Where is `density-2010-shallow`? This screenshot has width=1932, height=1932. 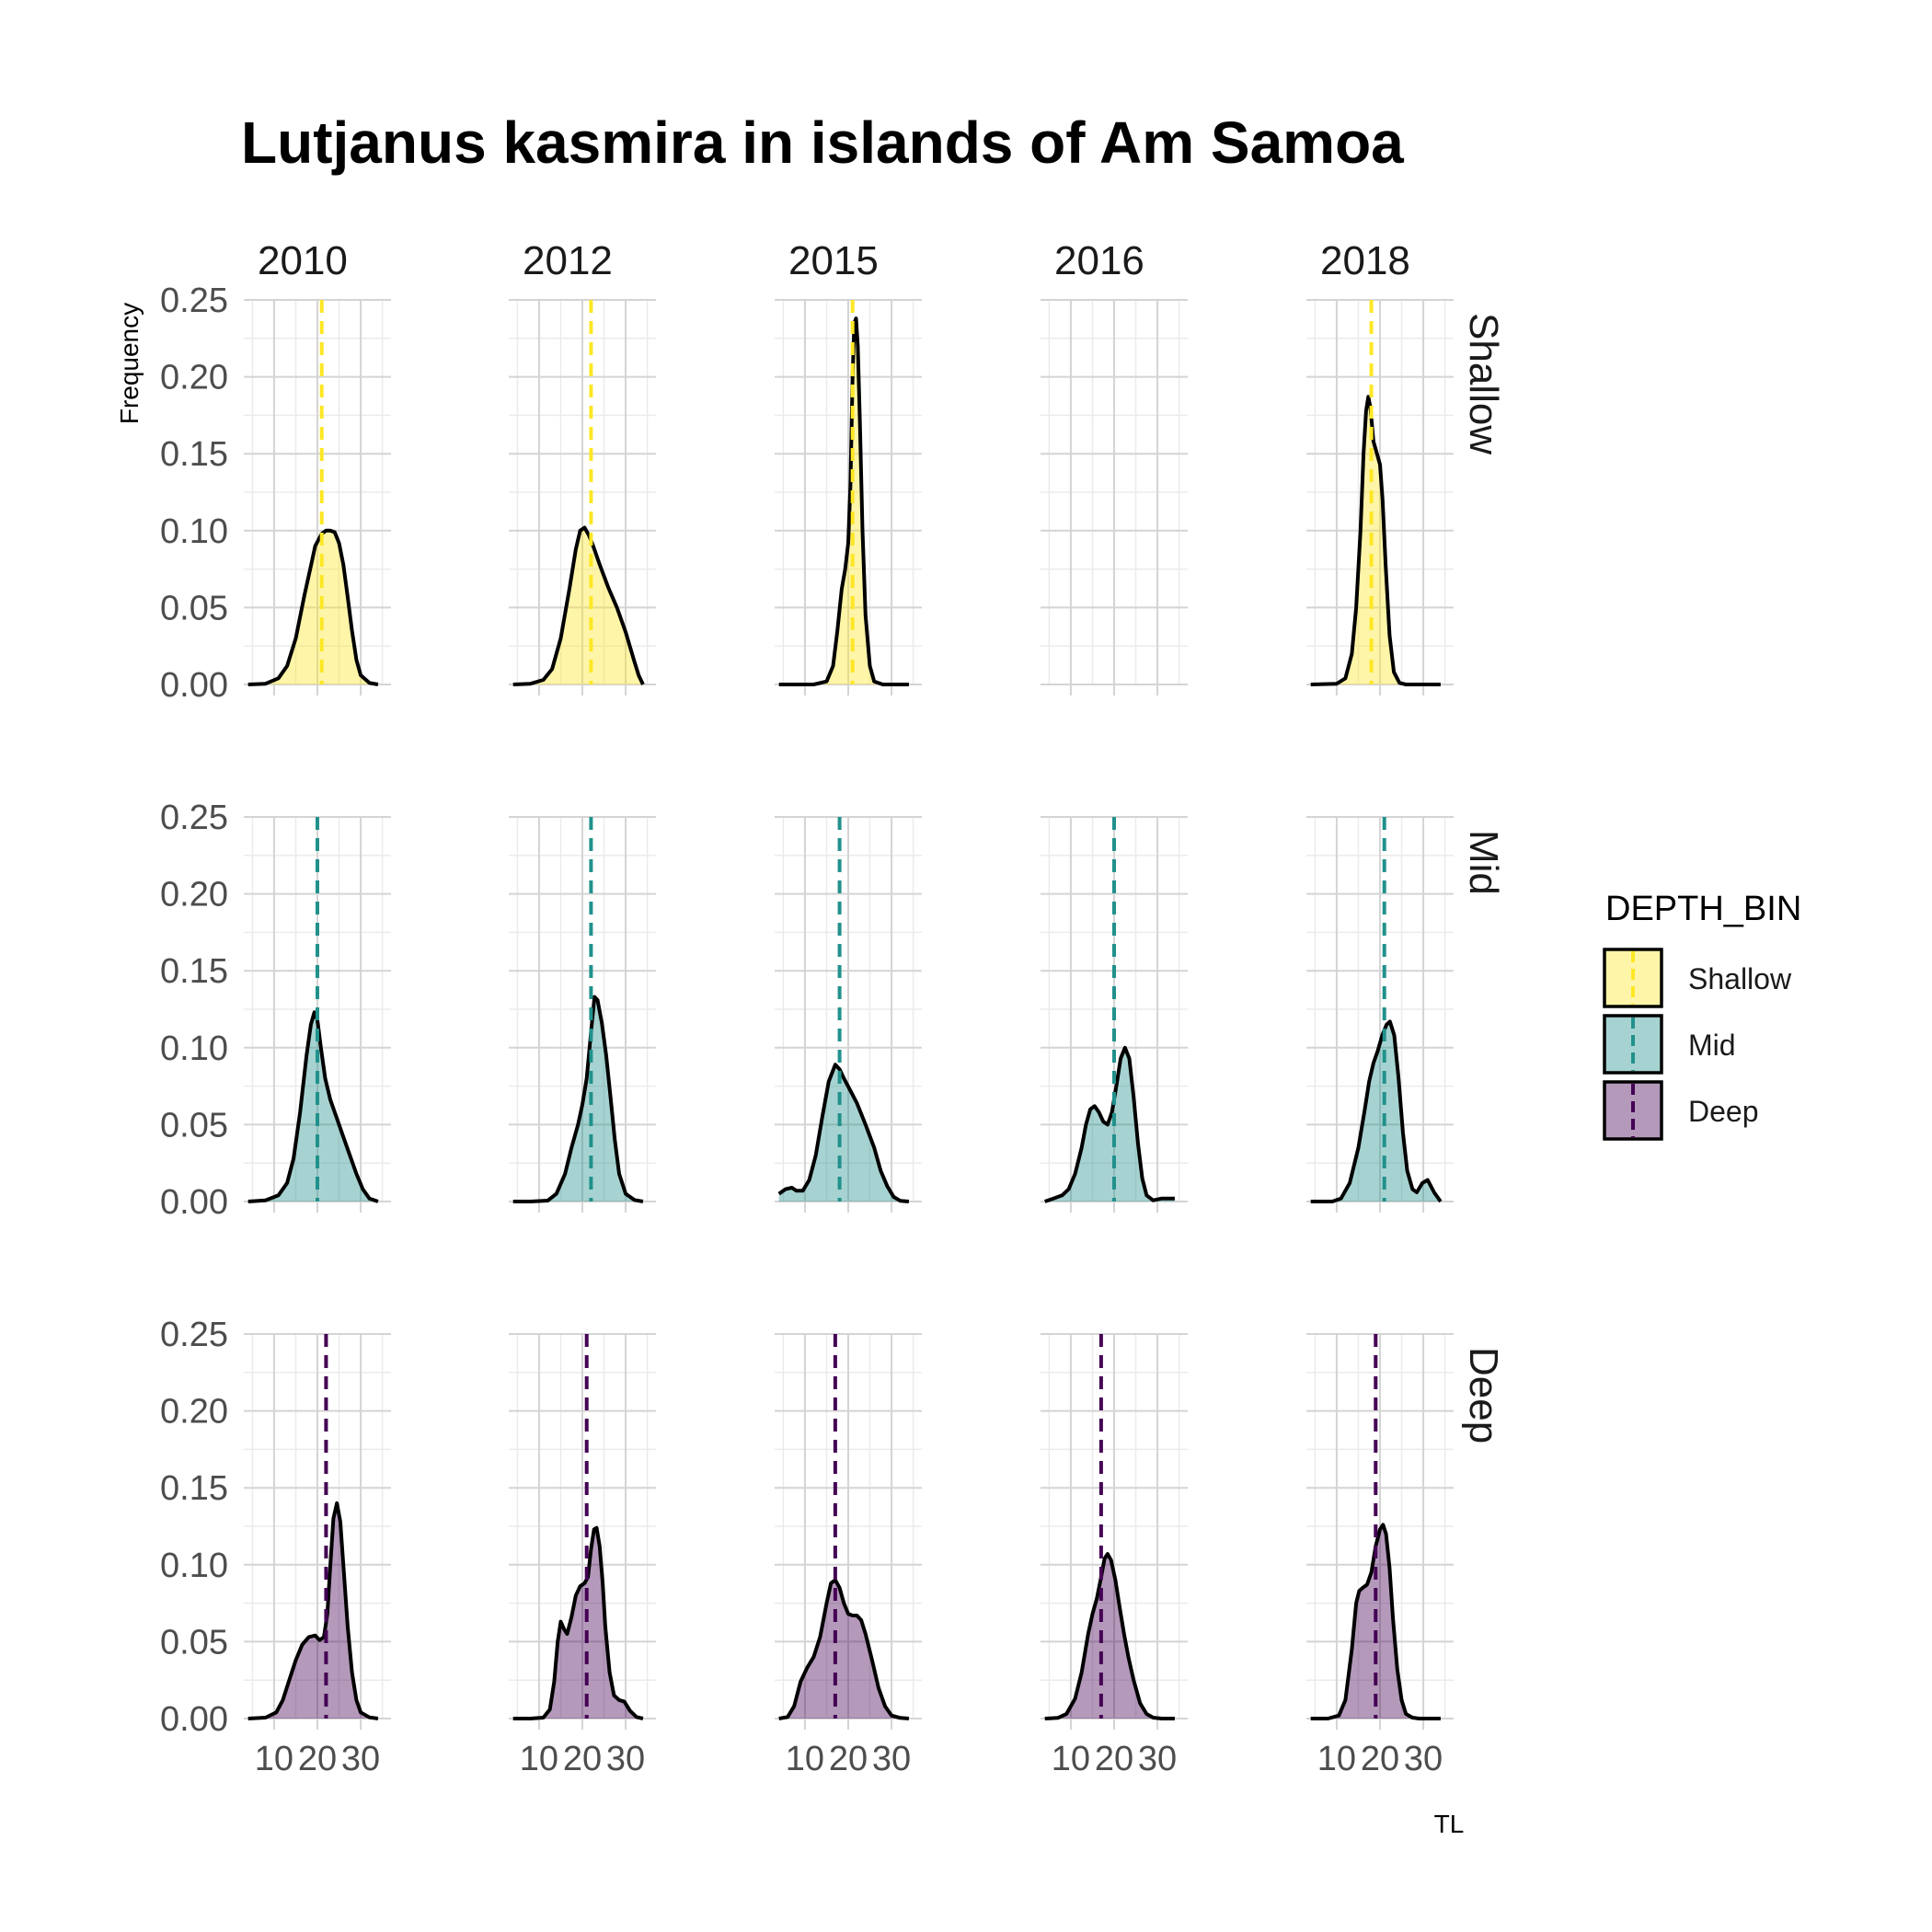 density-2010-shallow is located at coordinates (313, 493).